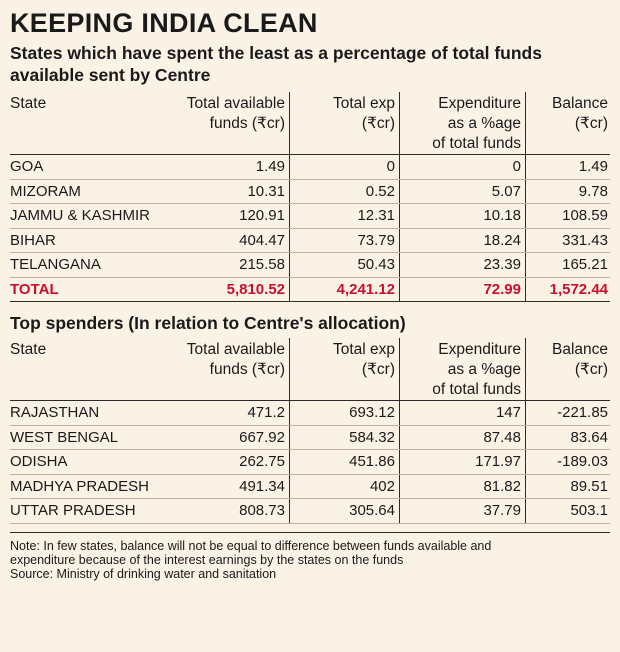  I want to click on cell-funds: 1.49, so click(225, 167).